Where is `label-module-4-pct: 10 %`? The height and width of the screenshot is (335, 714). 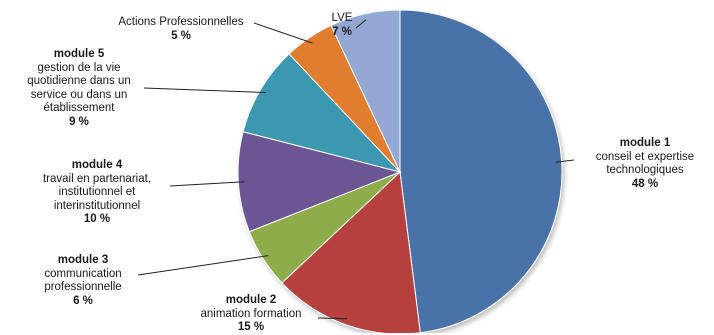
label-module-4-pct: 10 % is located at coordinates (97, 219).